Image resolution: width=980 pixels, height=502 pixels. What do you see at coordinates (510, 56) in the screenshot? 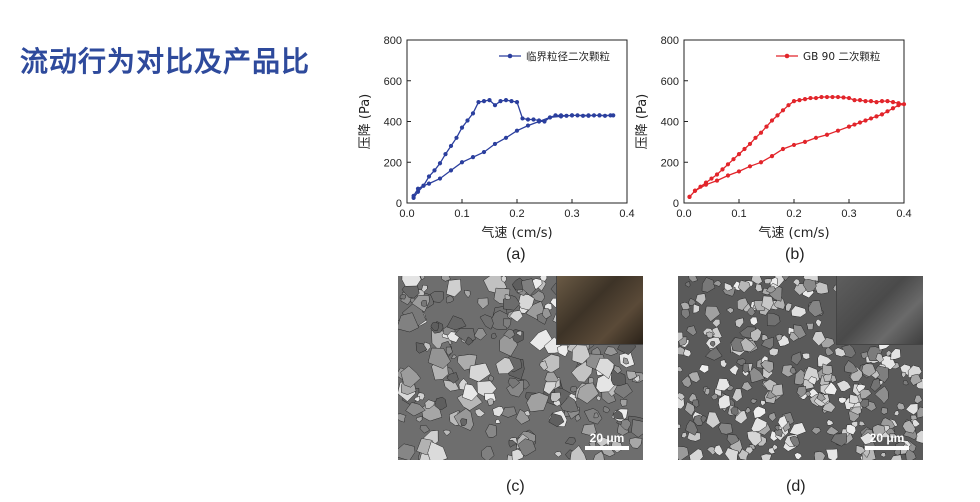
I see `chart-a-legend-marker` at bounding box center [510, 56].